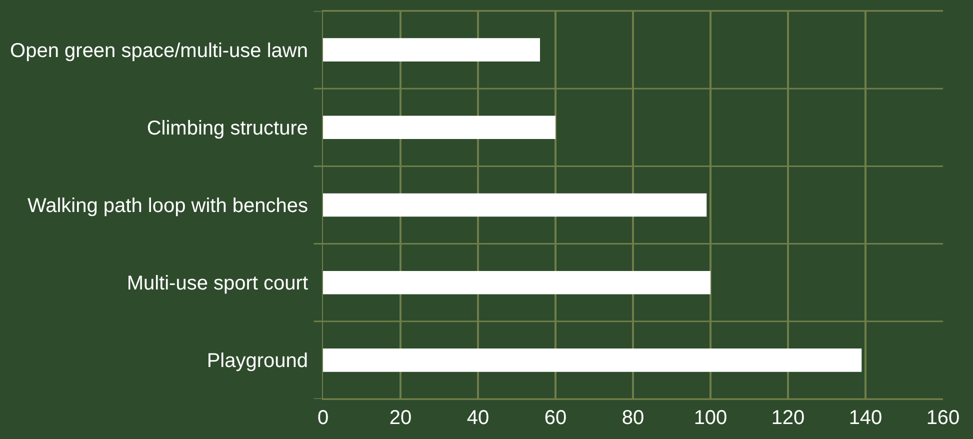 The height and width of the screenshot is (439, 973). Describe the element at coordinates (633, 418) in the screenshot. I see `x-tick-label: 80` at that location.